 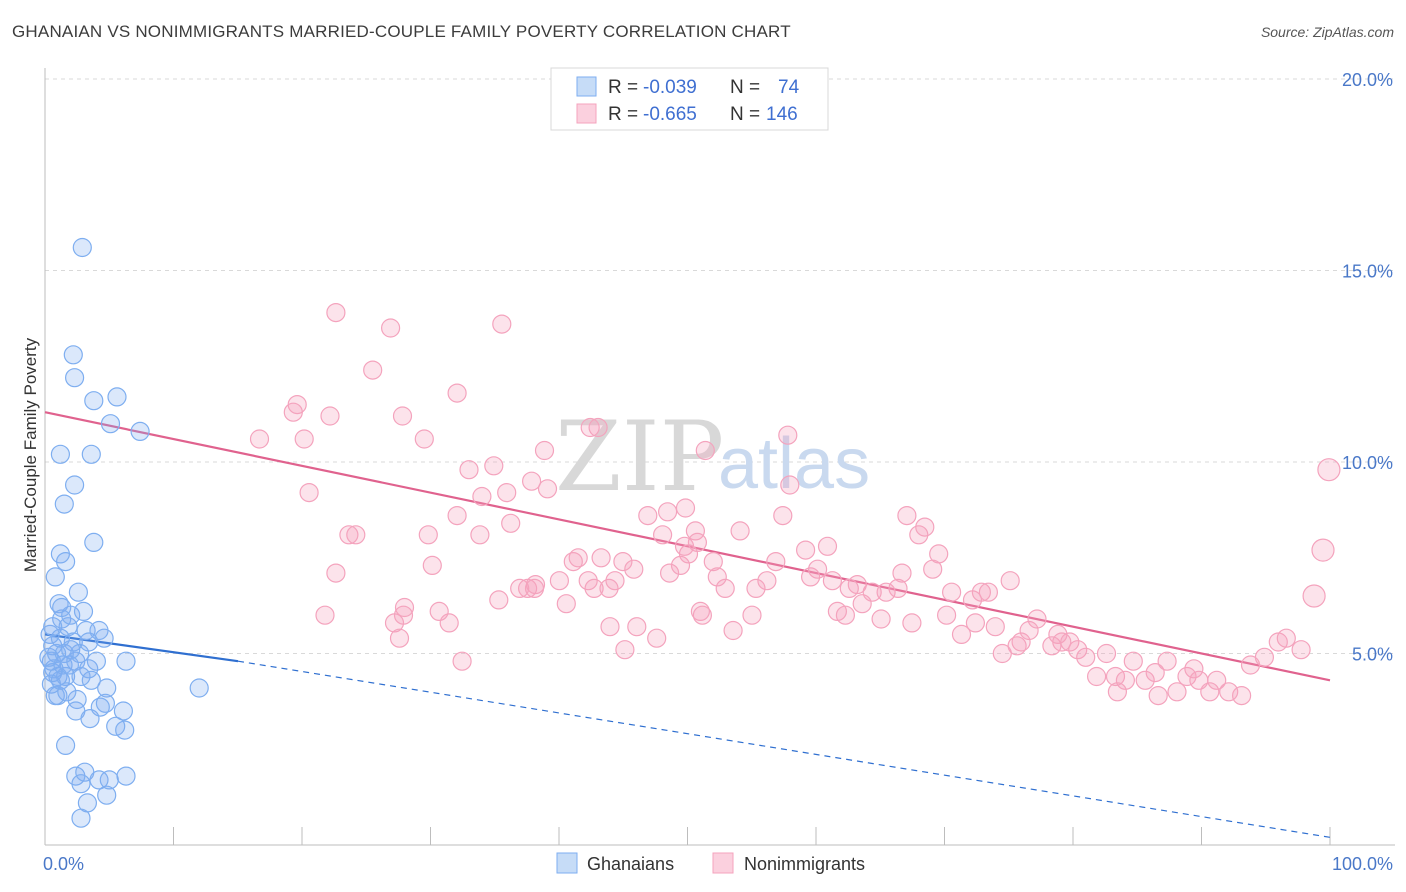 What do you see at coordinates (141, 648) in the screenshot?
I see `ghanaian-trend-line` at bounding box center [141, 648].